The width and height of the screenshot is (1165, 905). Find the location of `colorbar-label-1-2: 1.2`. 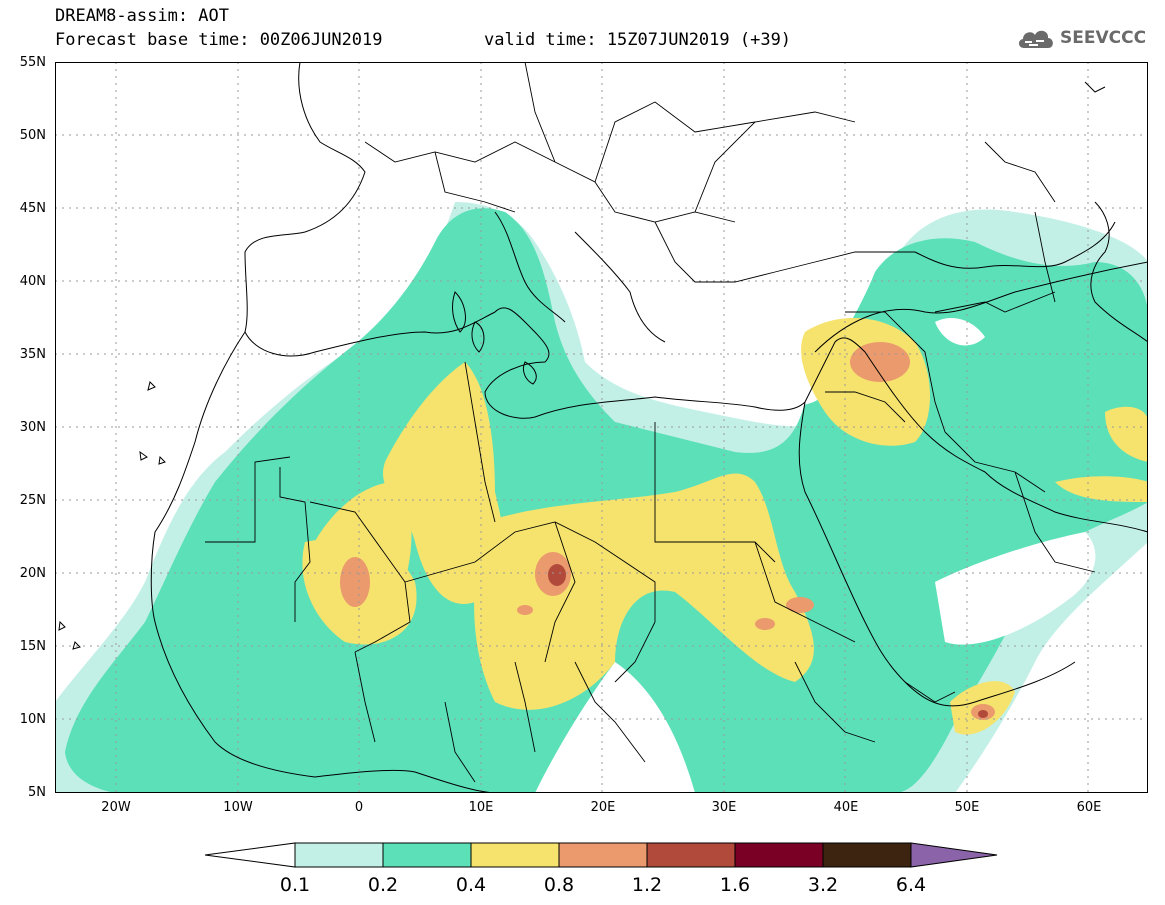

colorbar-label-1-2: 1.2 is located at coordinates (647, 885).